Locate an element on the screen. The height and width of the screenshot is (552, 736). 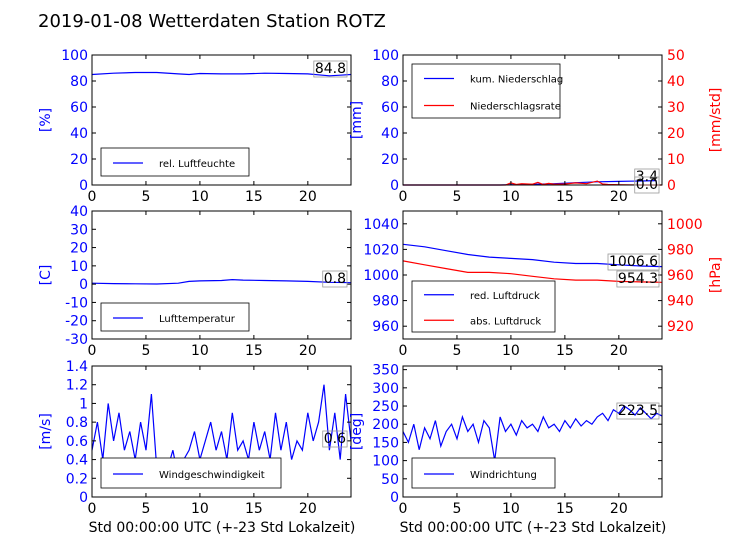
x-axis-label-right: Std 00:00:00 UTC (+-23 Std Lokalzeit) is located at coordinates (533, 528).